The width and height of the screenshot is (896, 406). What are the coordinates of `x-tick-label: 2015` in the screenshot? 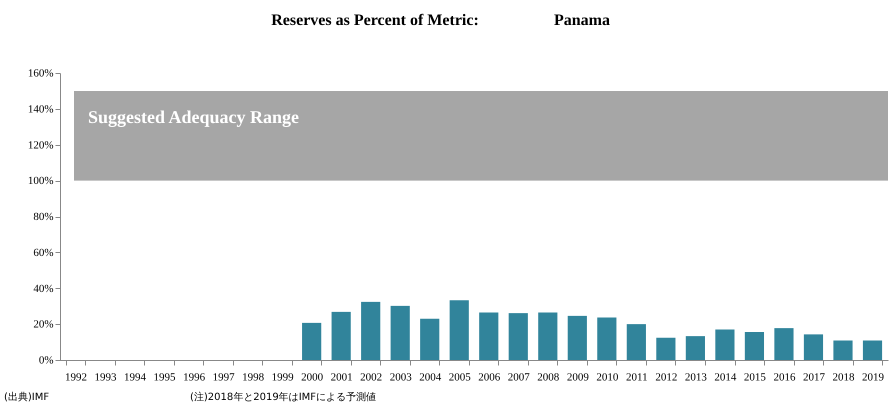 It's located at (755, 378).